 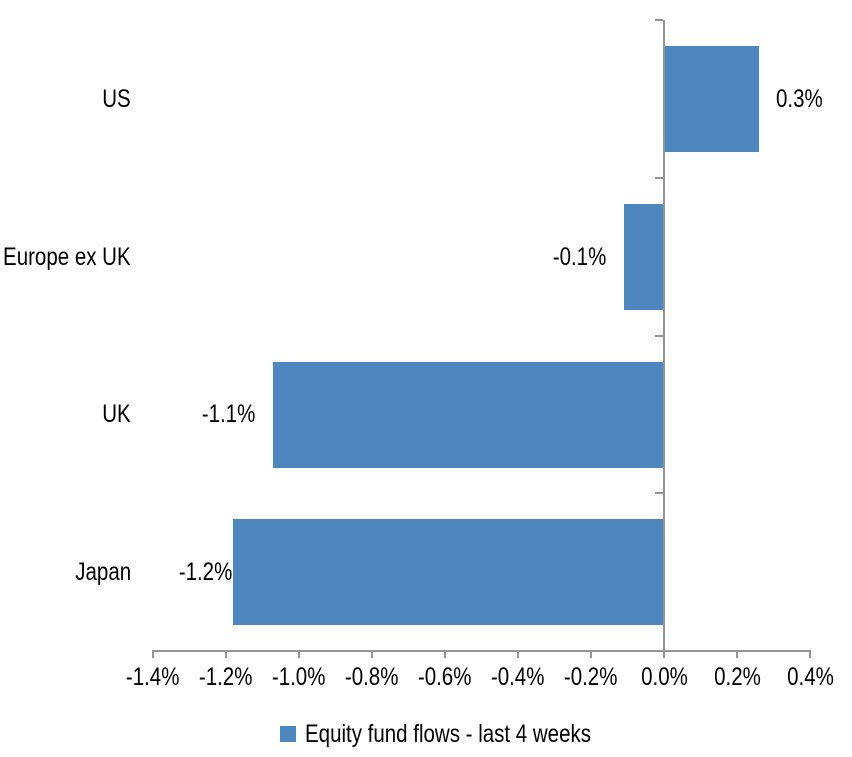 I want to click on category-label-text: US, so click(x=116, y=99).